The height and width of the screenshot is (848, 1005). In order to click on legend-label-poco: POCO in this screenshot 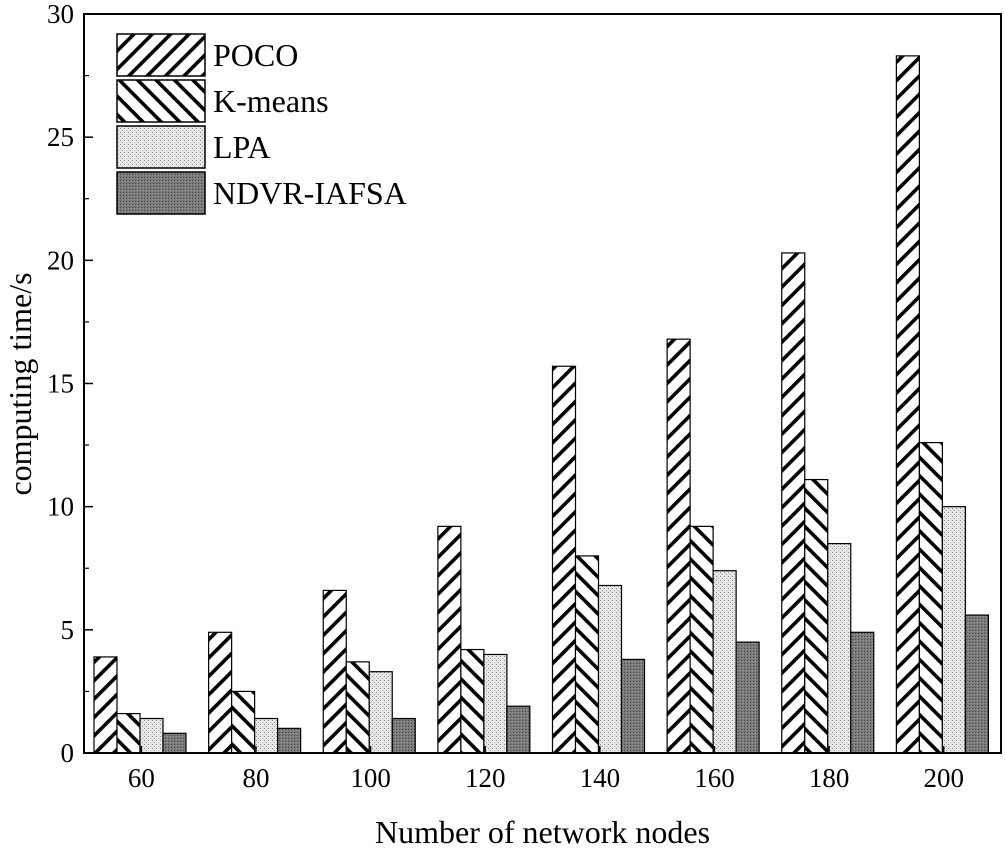, I will do `click(255, 55)`.